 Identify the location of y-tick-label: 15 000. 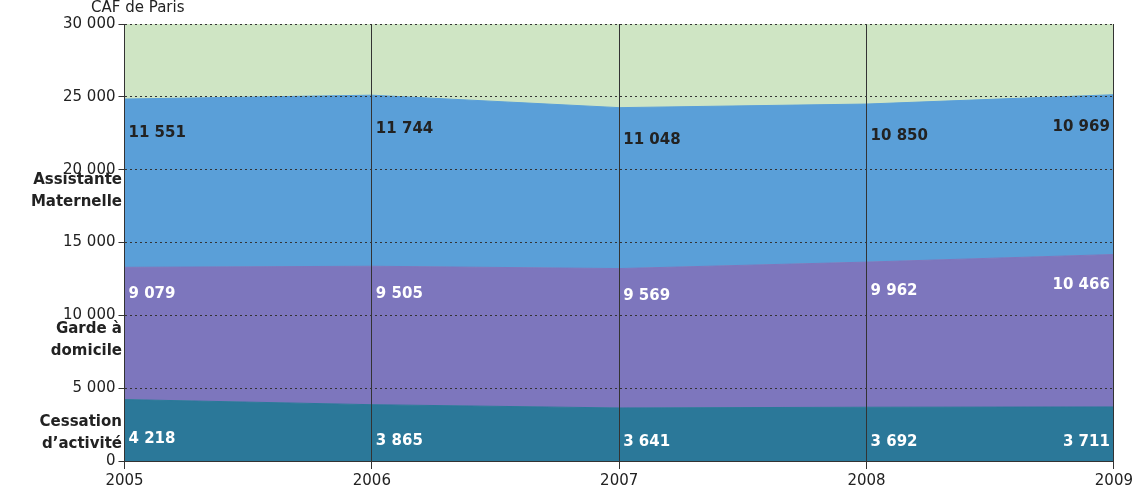
(89, 241).